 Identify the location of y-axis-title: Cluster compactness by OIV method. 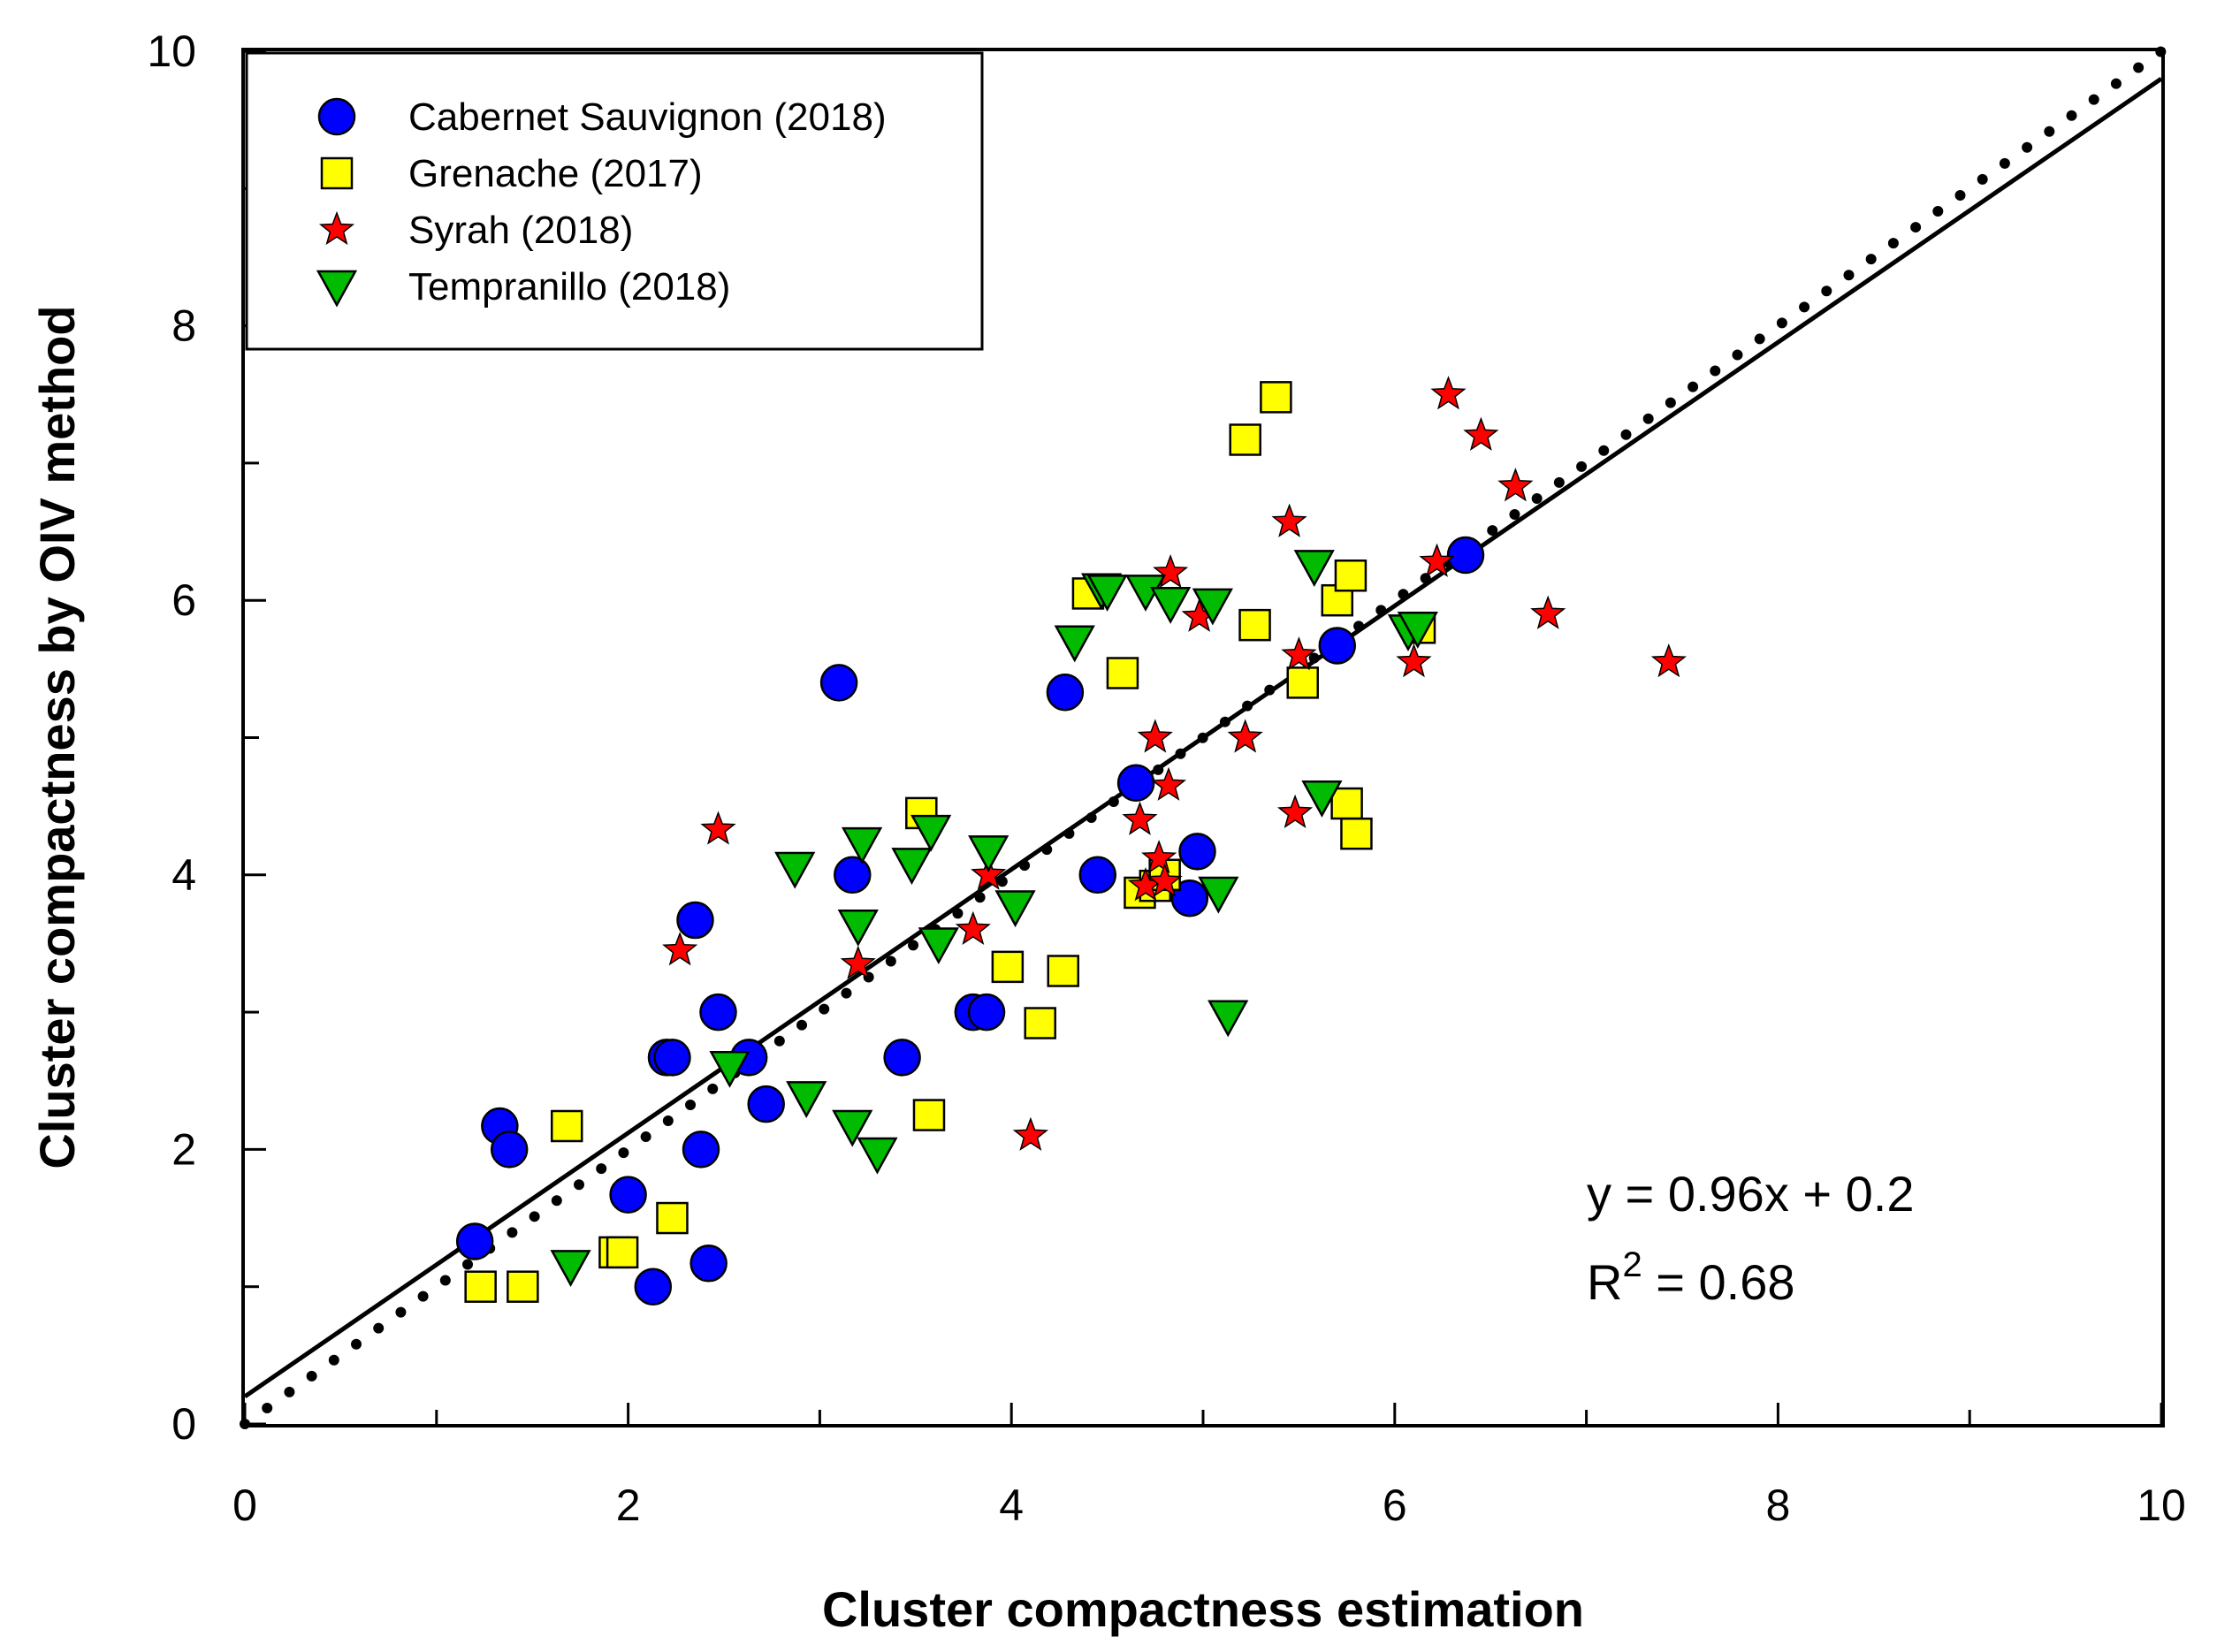
(57, 737).